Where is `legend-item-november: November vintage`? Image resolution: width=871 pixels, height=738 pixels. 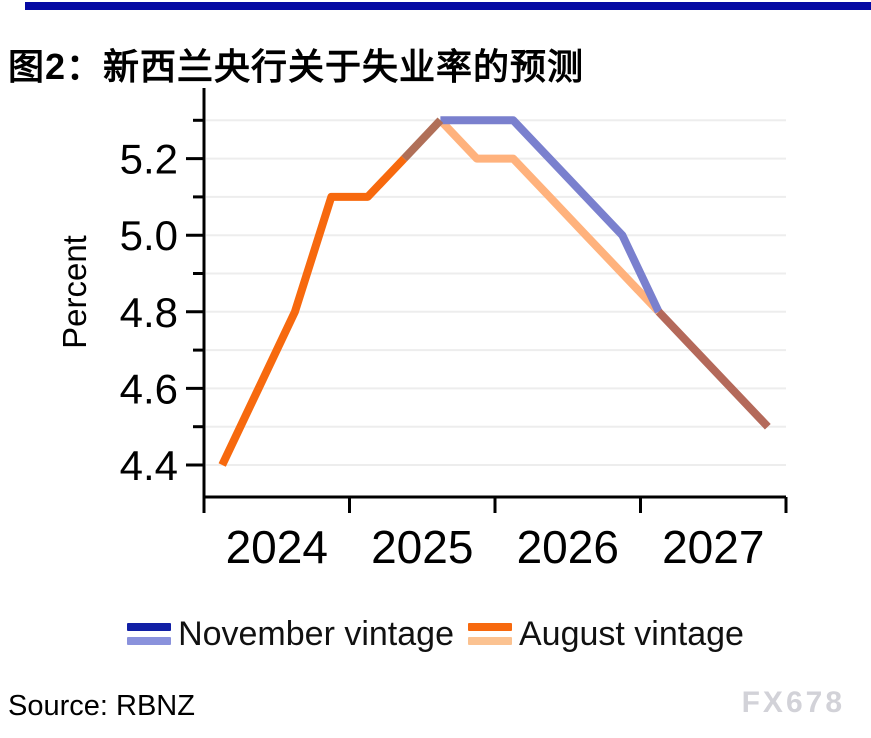
legend-item-november: November vintage is located at coordinates (290, 634).